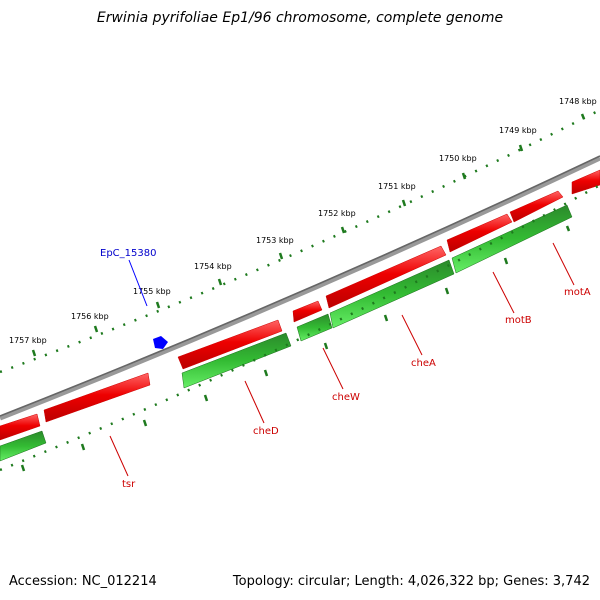 This screenshot has width=600, height=600. What do you see at coordinates (346, 397) in the screenshot?
I see `gene-label: cheW` at bounding box center [346, 397].